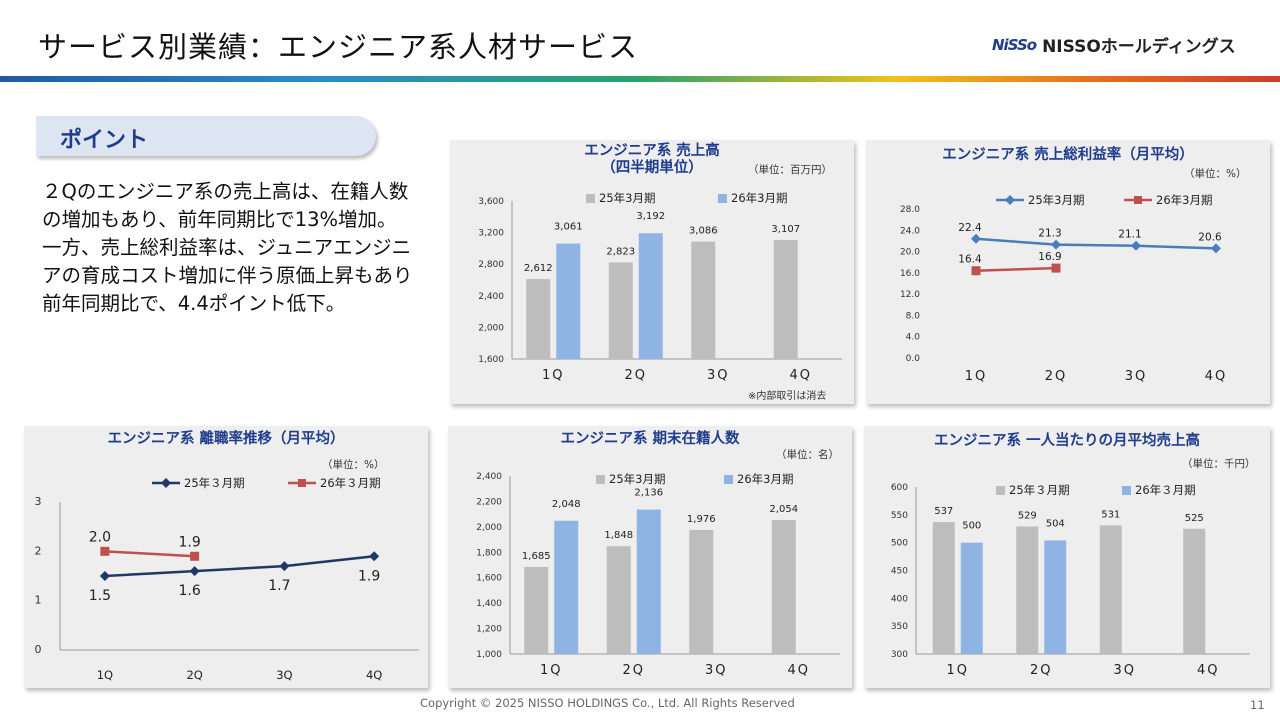 The image size is (1280, 720). Describe the element at coordinates (489, 477) in the screenshot. I see `y-tick-label: 2,400` at that location.